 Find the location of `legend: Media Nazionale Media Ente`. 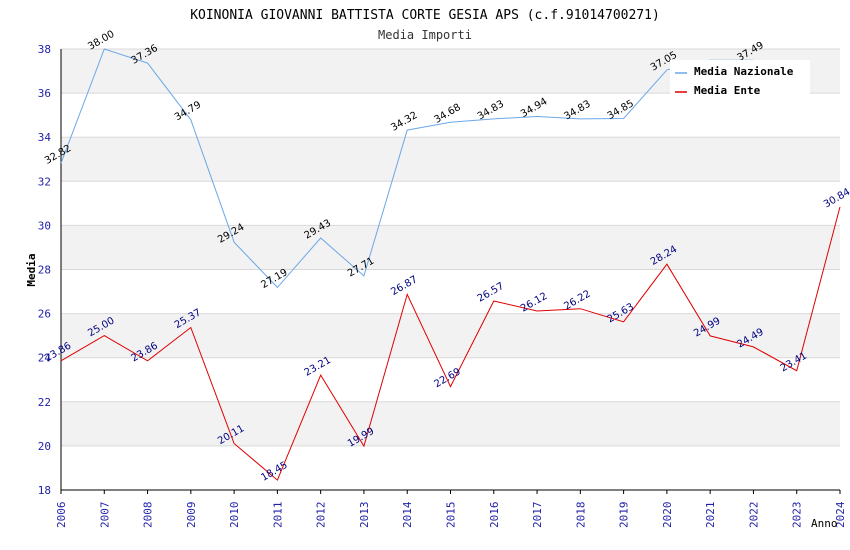

legend: Media Nazionale Media Ente is located at coordinates (740, 78).